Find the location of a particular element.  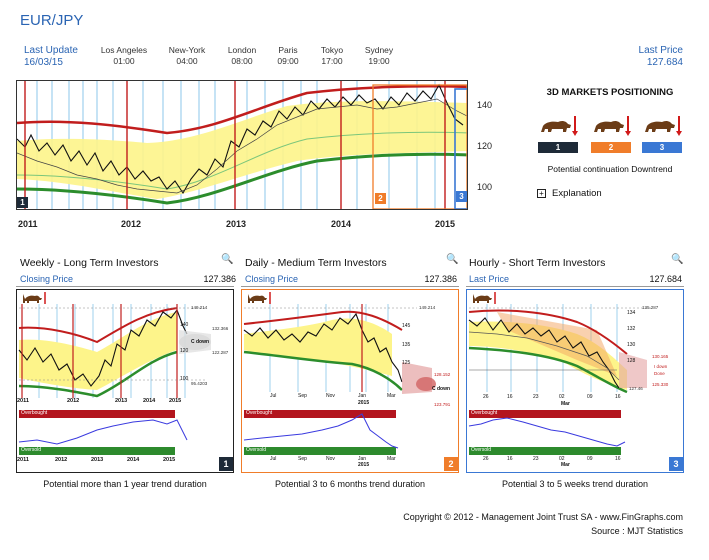

last-update-label: Last Update is located at coordinates (51, 50).